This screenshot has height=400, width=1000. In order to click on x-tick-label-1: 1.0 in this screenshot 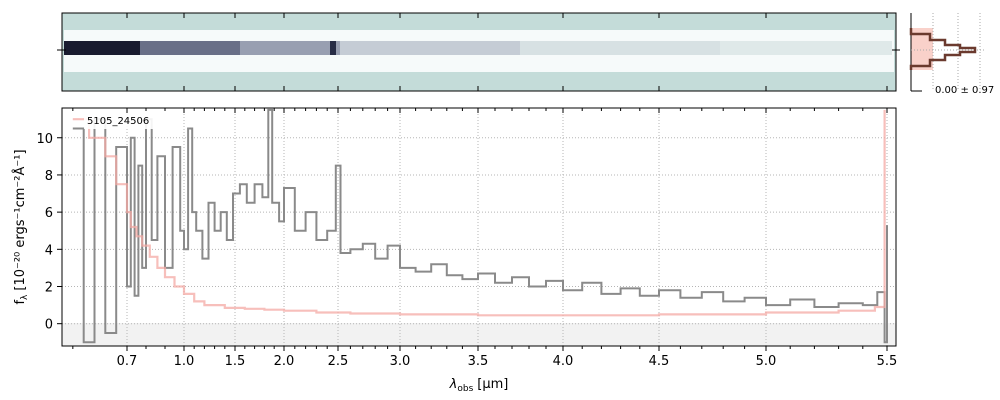, I will do `click(184, 361)`.